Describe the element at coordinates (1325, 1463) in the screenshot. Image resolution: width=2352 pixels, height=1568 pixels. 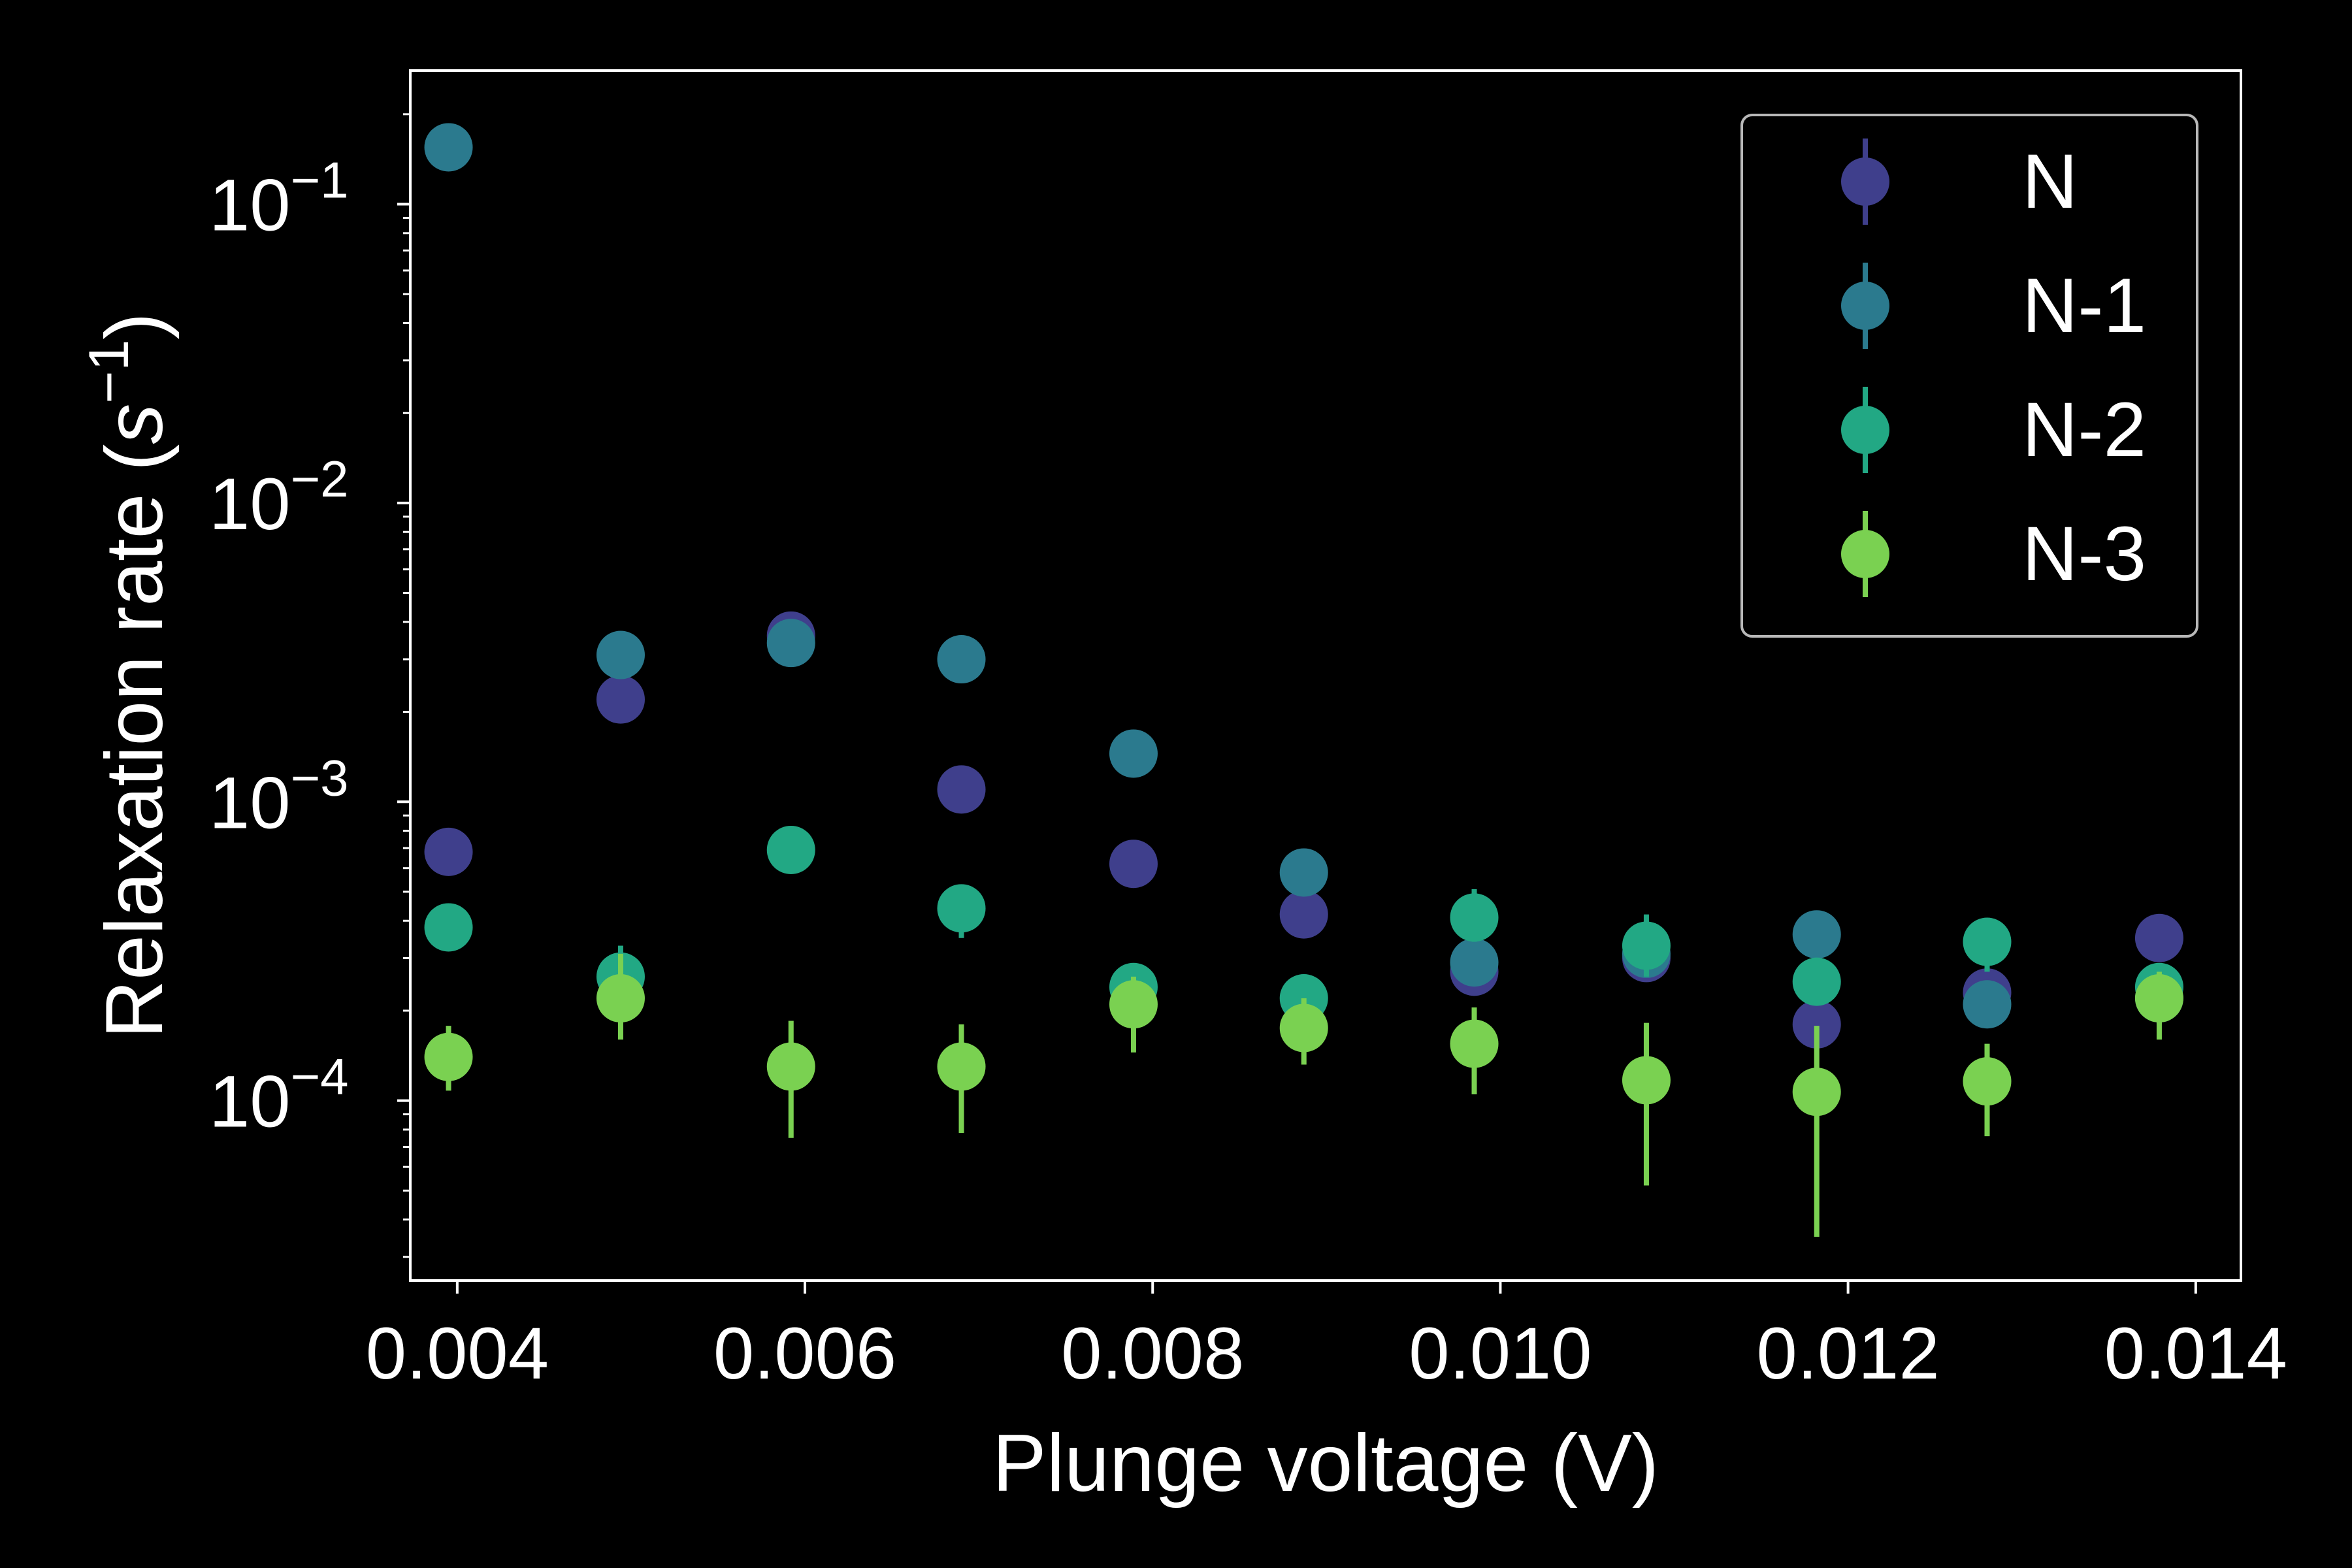
I see `x-axis-label: Plunge voltage (V)` at that location.